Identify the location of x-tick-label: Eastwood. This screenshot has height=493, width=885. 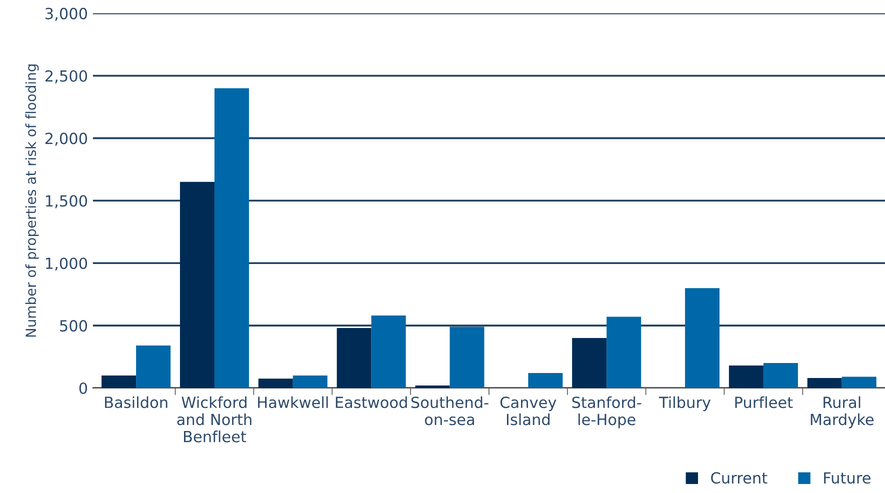
(371, 402).